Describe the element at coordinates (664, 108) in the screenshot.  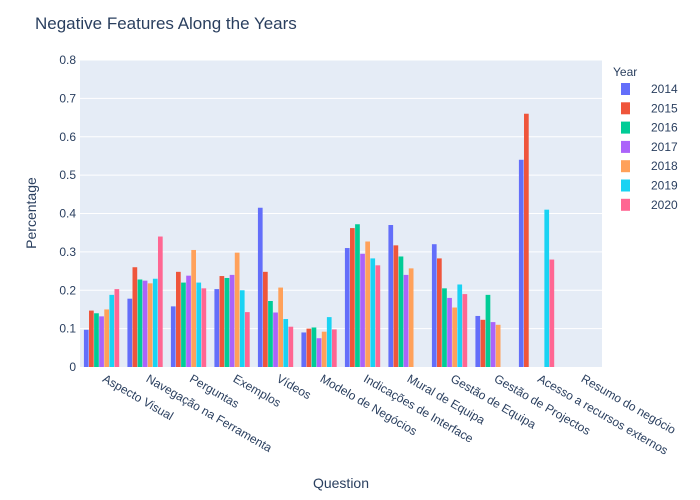
I see `legend-label: 2015` at that location.